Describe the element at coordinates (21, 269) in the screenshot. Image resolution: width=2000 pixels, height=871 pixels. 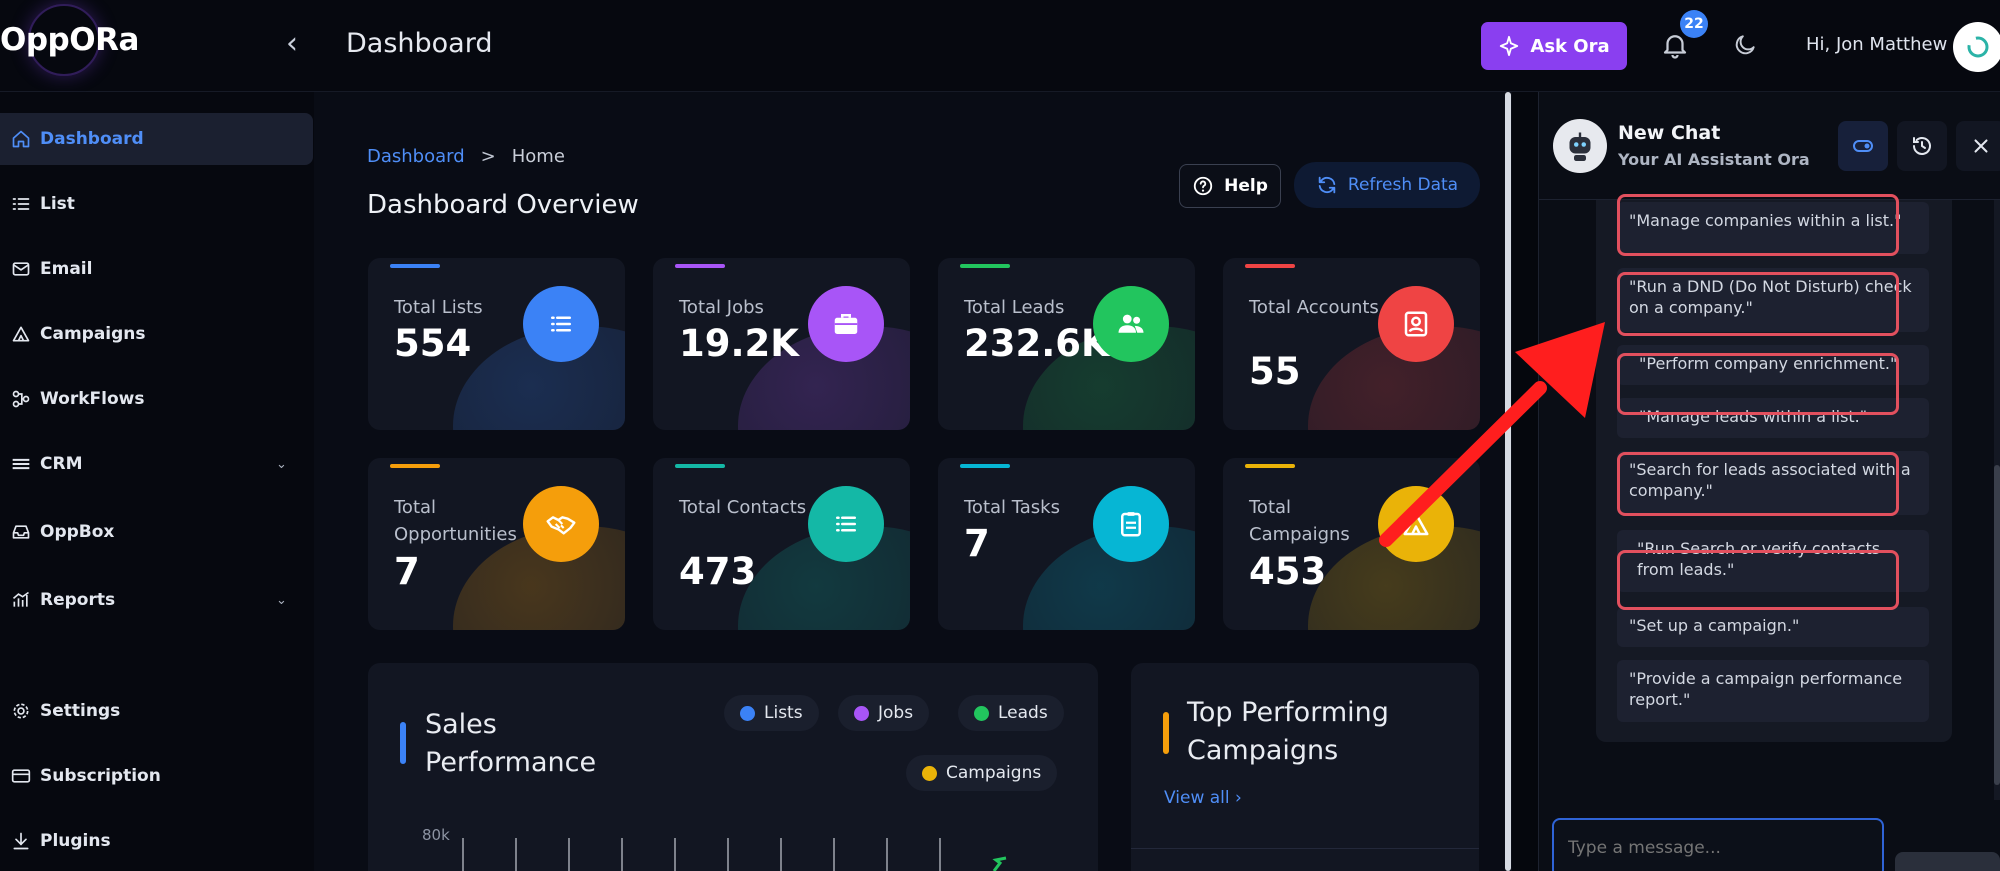
I see `mail-icon` at that location.